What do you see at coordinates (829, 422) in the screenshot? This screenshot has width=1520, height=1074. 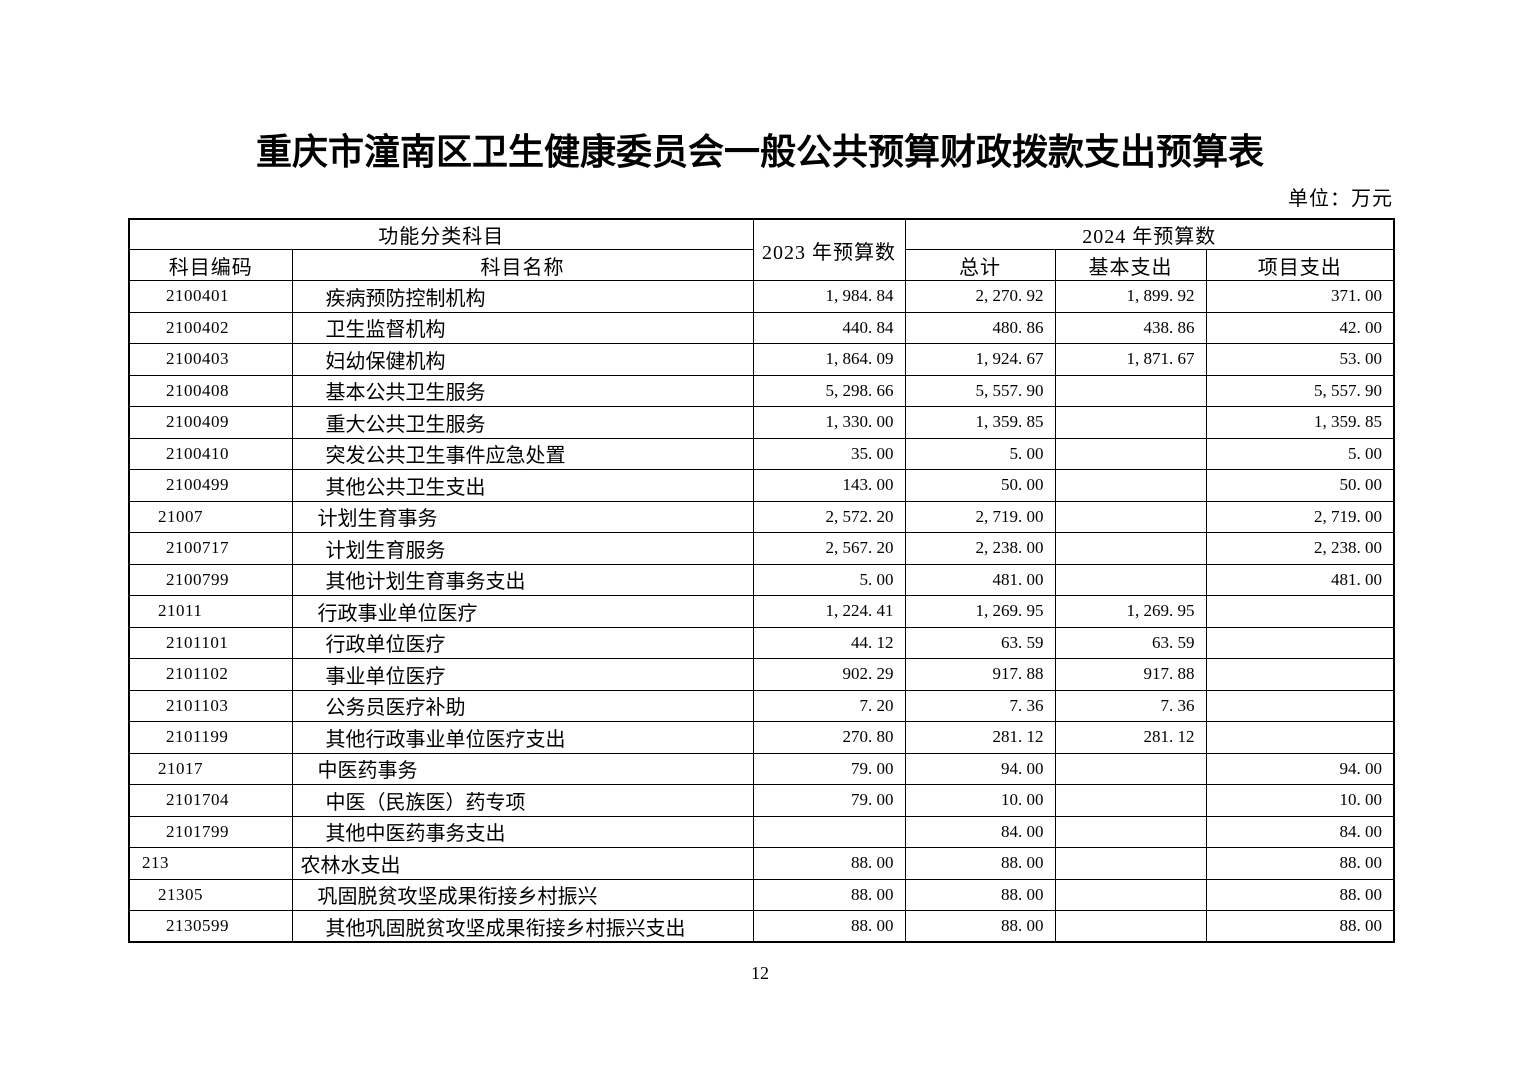 I see `cell-2023: 1, 330. 00` at bounding box center [829, 422].